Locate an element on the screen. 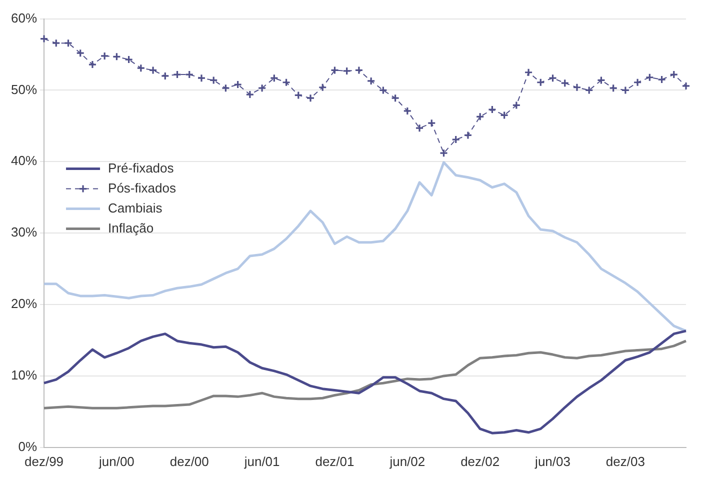  legend-label: Cambiais is located at coordinates (135, 208).